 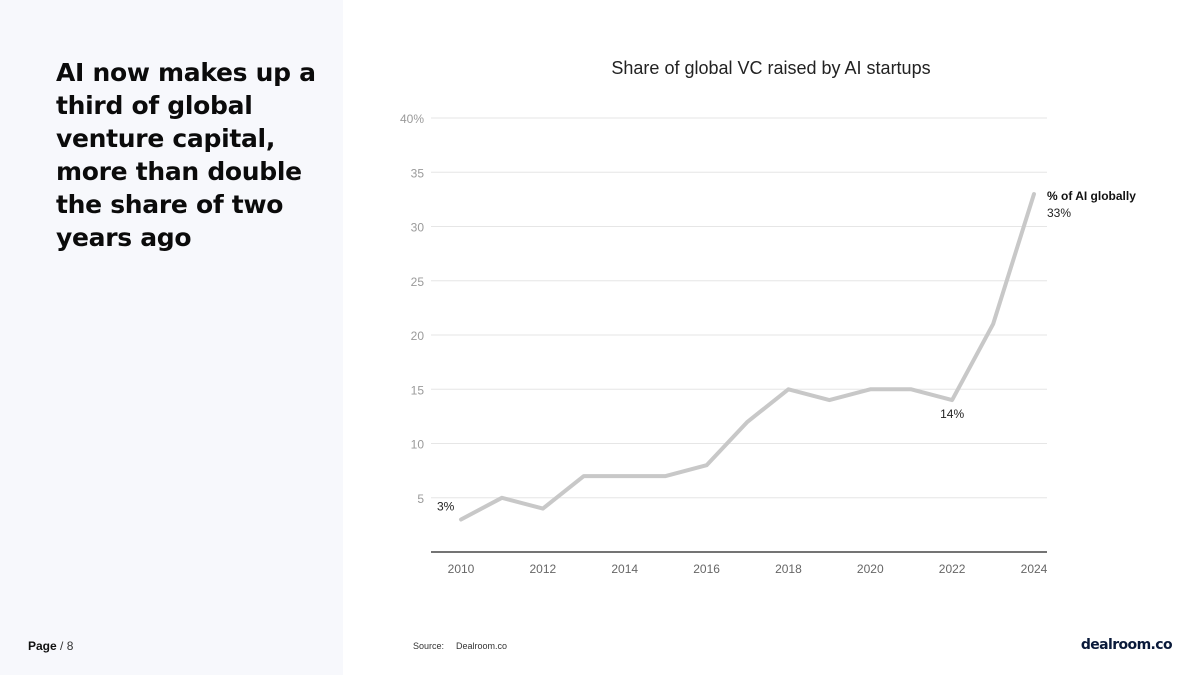 What do you see at coordinates (67, 646) in the screenshot?
I see `page-number: / 8` at bounding box center [67, 646].